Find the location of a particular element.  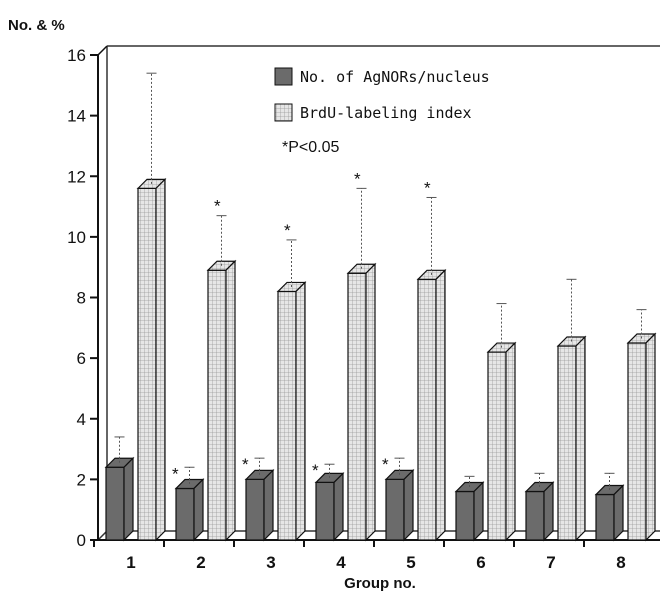

axis-corner is located at coordinates (102, 50).